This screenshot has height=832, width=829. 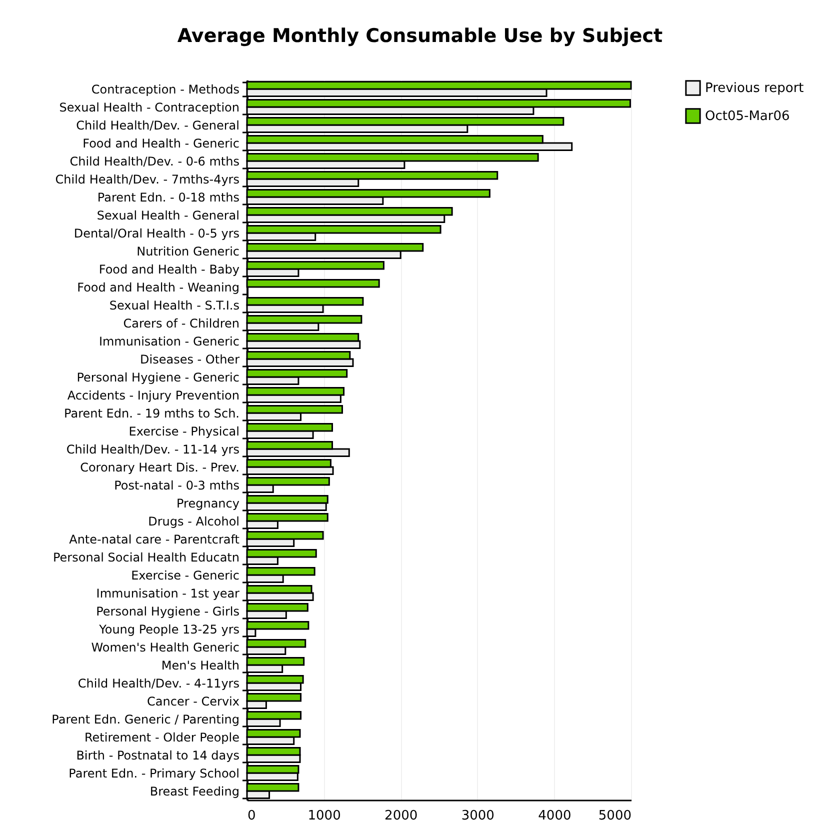 What do you see at coordinates (177, 485) in the screenshot?
I see `y-tick-label: Post-natal - 0-3 mths` at bounding box center [177, 485].